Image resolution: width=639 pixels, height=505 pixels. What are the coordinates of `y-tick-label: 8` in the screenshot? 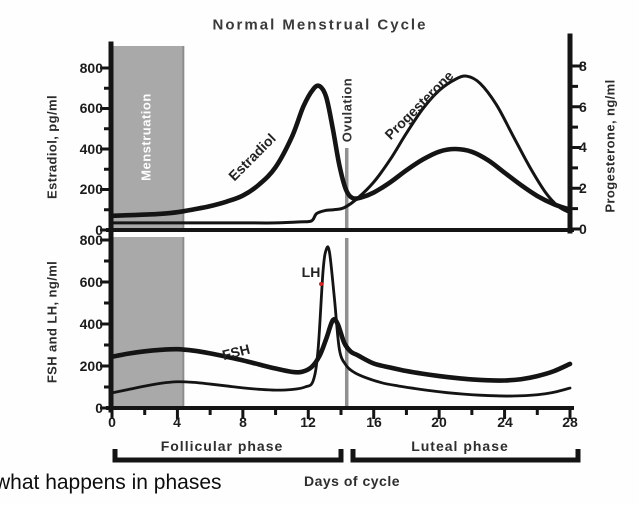 It's located at (583, 66).